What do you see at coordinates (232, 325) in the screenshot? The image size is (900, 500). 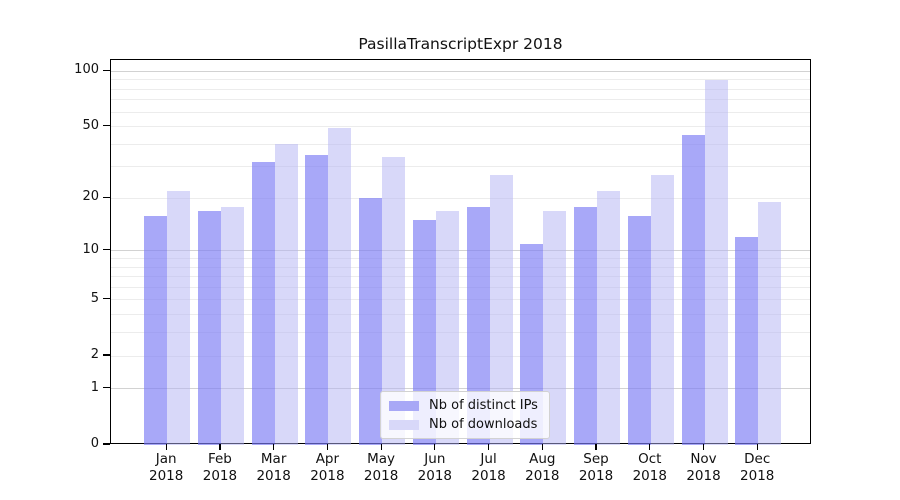 I see `bar-downloads-feb` at bounding box center [232, 325].